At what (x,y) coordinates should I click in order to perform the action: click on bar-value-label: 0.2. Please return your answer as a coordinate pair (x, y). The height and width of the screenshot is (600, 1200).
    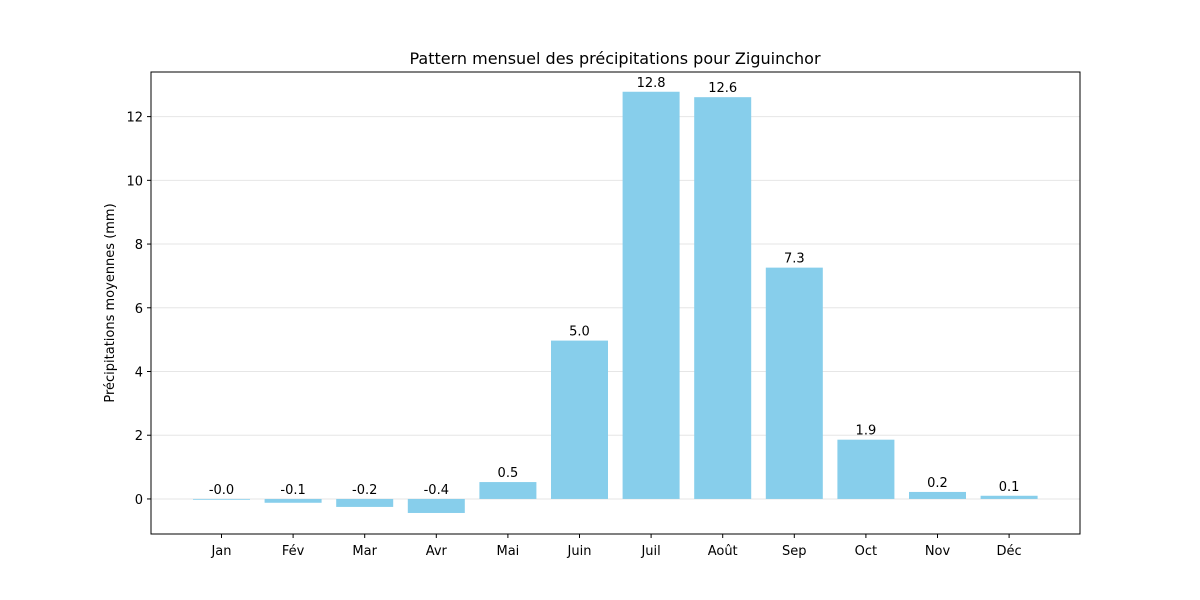
    Looking at the image, I should click on (937, 483).